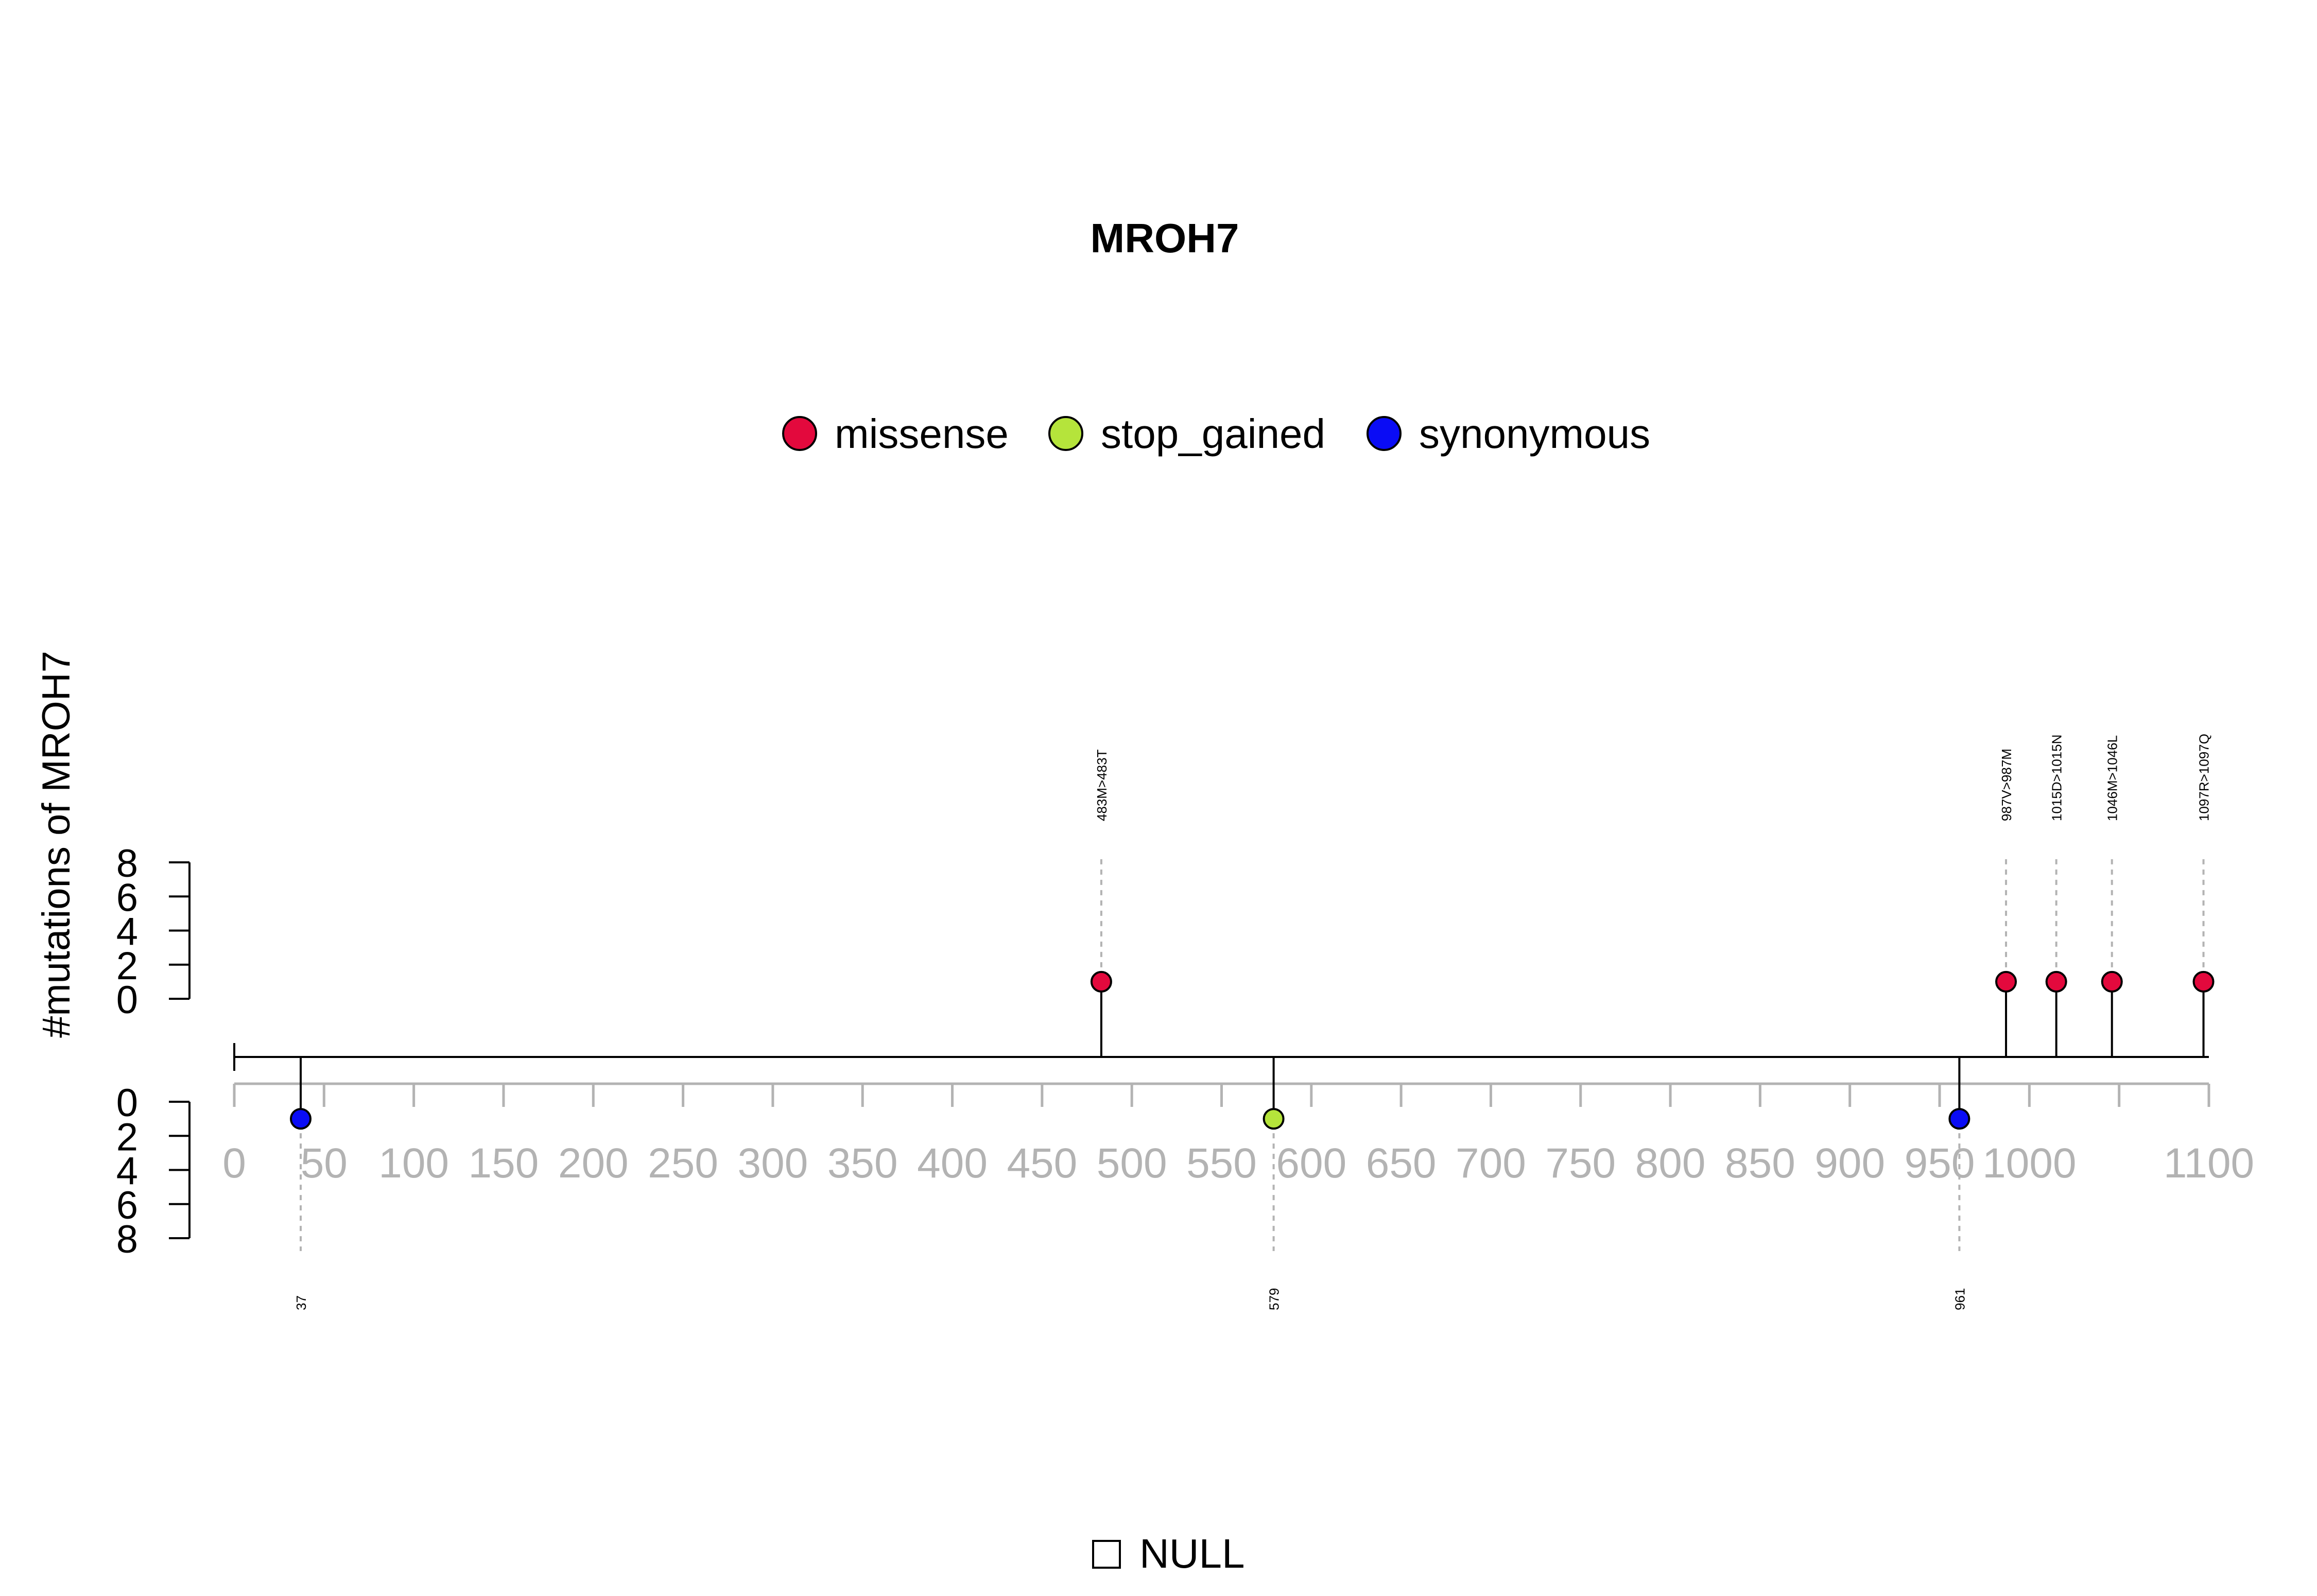 This screenshot has width=2317, height=1596. I want to click on mutation-label: 1046M>1046L, so click(2112, 778).